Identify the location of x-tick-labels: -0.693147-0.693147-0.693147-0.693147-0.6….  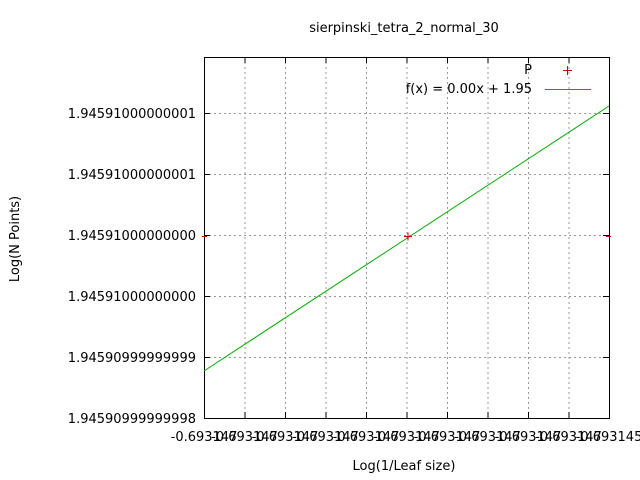
(405, 437).